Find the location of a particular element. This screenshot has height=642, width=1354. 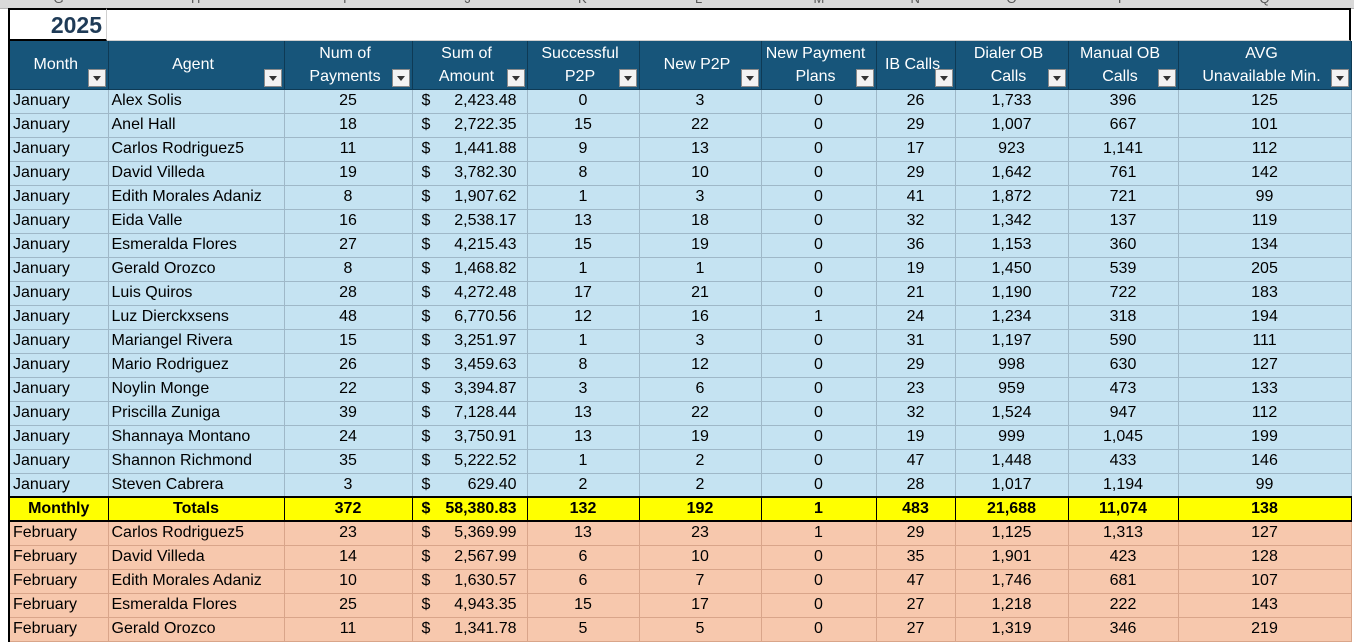

totals-cell: 1 is located at coordinates (819, 509).